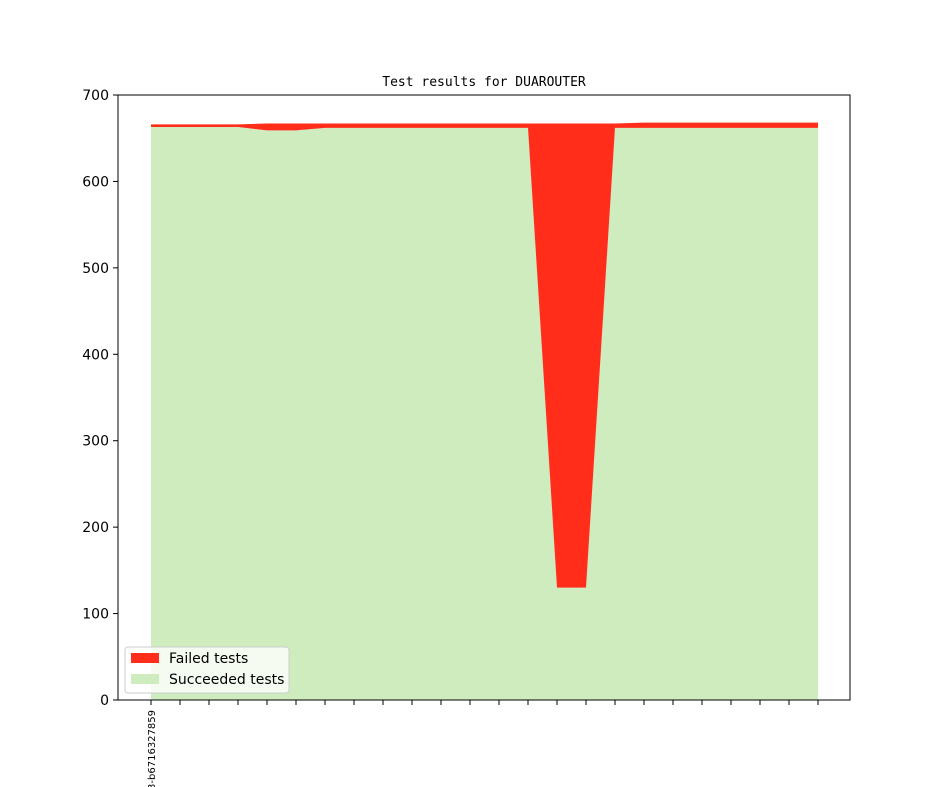 The height and width of the screenshot is (787, 944). I want to click on y-tick-label: 700, so click(95, 96).